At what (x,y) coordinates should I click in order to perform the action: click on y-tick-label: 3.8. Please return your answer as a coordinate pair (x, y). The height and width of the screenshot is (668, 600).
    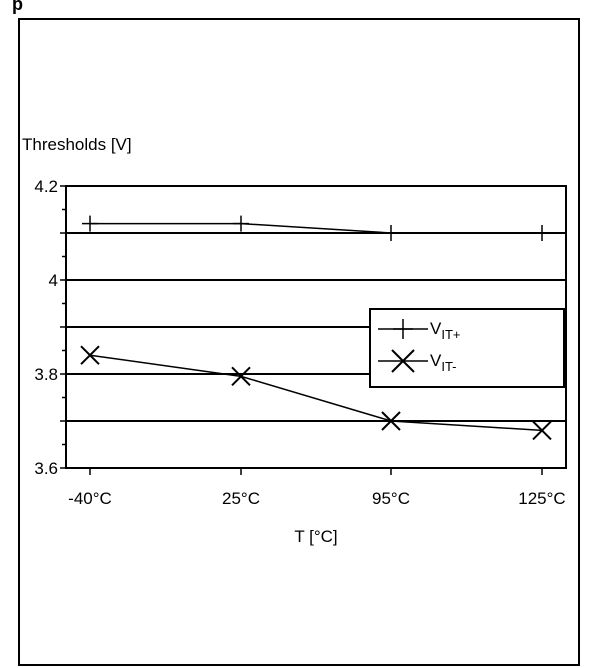
    Looking at the image, I should click on (46, 374).